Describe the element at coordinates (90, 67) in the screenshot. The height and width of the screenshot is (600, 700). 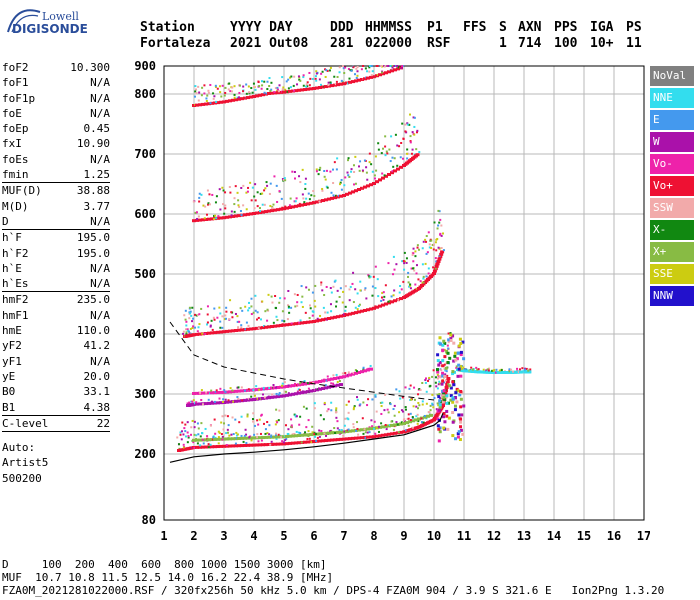
I see `param-value: 10.300` at that location.